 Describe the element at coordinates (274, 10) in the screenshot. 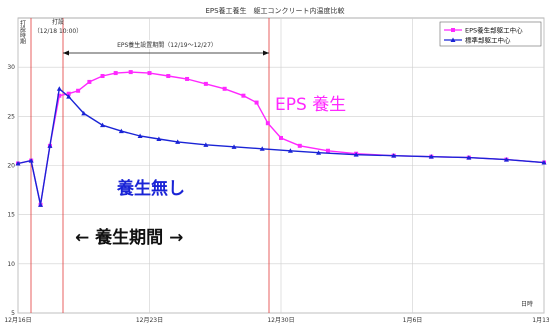

I see `chart-title: EPS養工養生 躯工コンクリート内温度比較` at that location.